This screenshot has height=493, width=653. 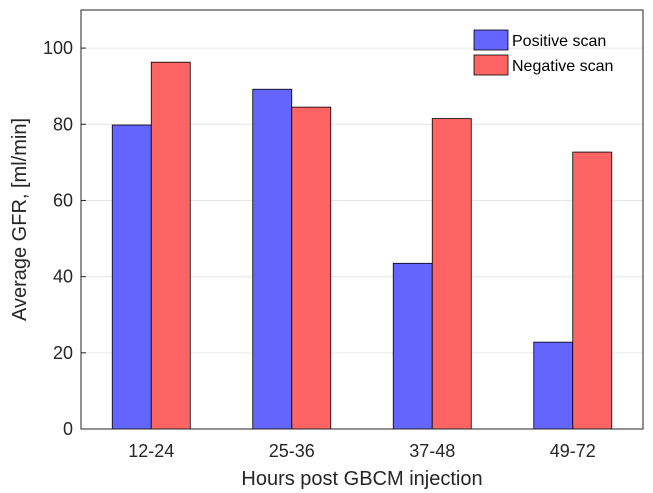 What do you see at coordinates (543, 52) in the screenshot?
I see `legend: Positive scan Negative scan` at bounding box center [543, 52].